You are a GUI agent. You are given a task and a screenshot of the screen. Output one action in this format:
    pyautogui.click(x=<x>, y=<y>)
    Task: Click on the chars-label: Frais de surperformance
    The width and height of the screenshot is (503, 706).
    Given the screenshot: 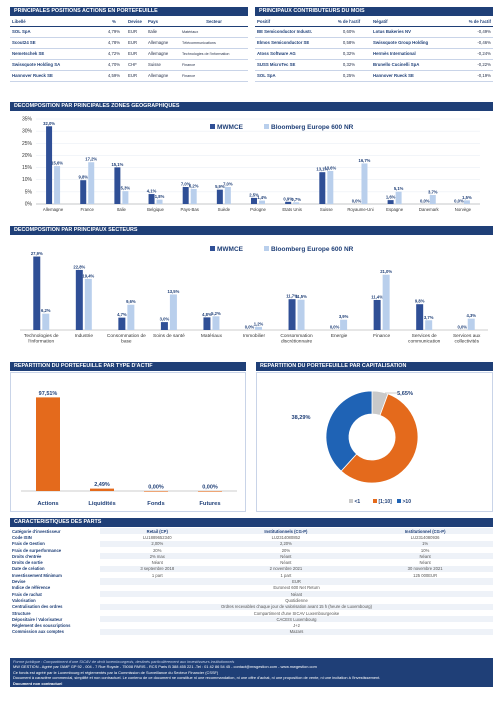 What is the action you would take?
    pyautogui.click(x=37, y=550)
    